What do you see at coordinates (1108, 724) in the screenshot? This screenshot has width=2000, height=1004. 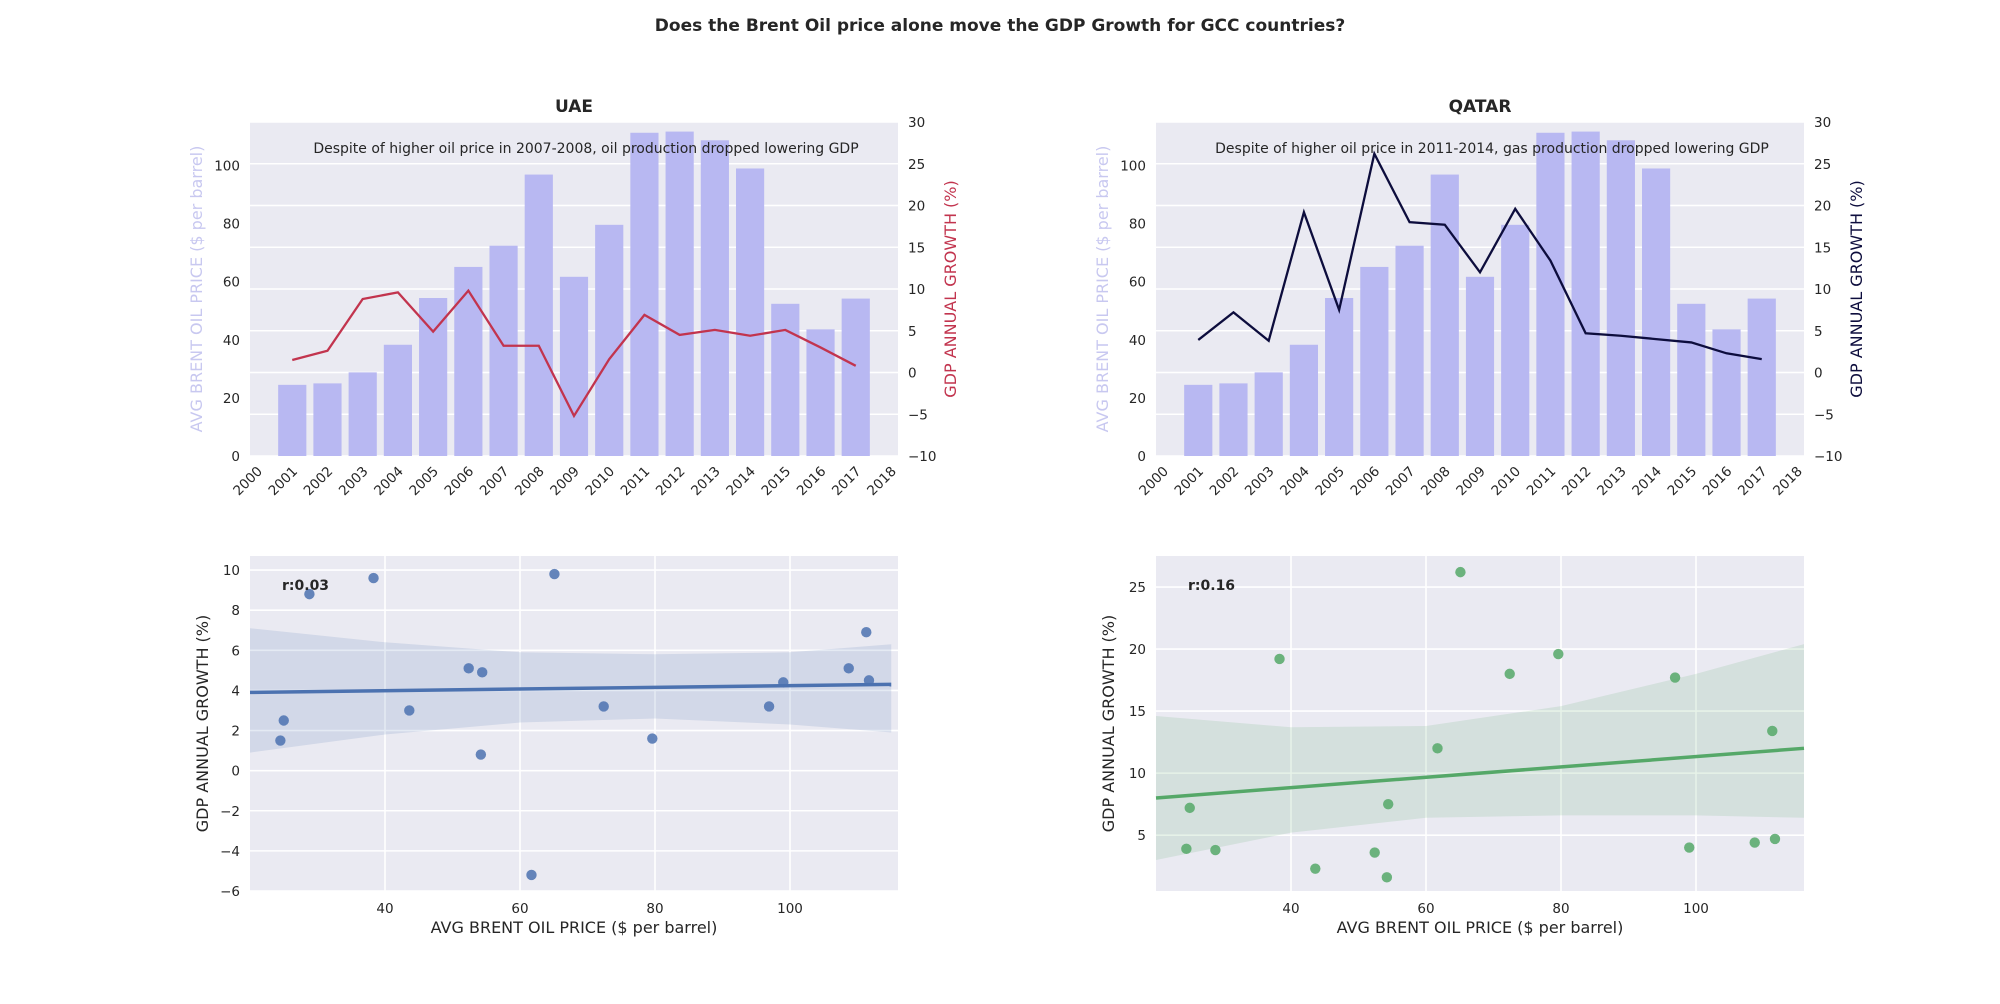 I see `y-axis-label: GDP ANNUAL GROWTH (%)` at bounding box center [1108, 724].